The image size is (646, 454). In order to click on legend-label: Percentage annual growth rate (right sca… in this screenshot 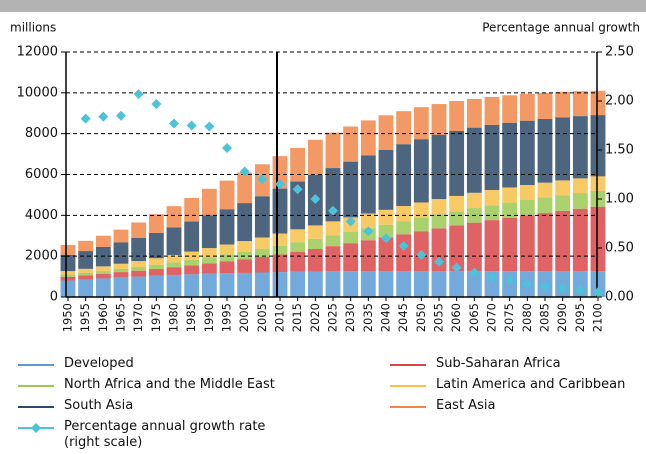, I will do `click(165, 434)`.